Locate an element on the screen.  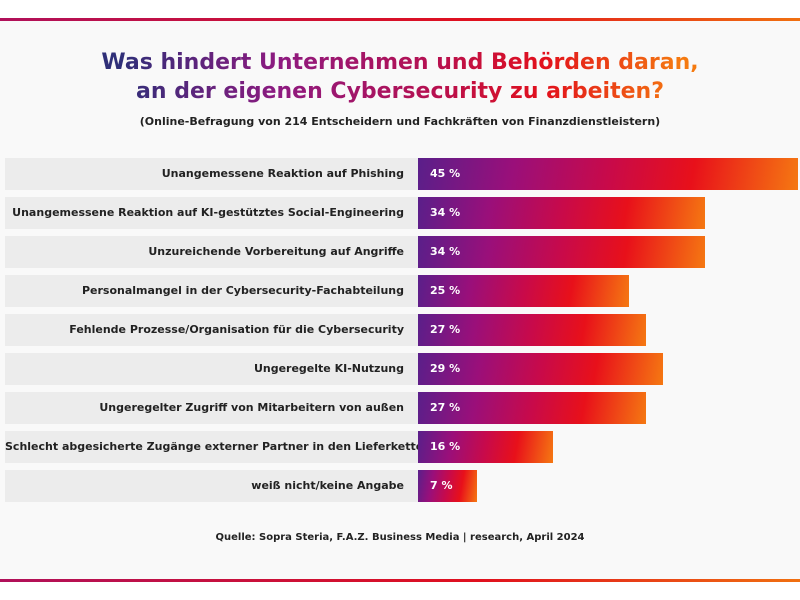
bar: 45 % is located at coordinates (608, 174).